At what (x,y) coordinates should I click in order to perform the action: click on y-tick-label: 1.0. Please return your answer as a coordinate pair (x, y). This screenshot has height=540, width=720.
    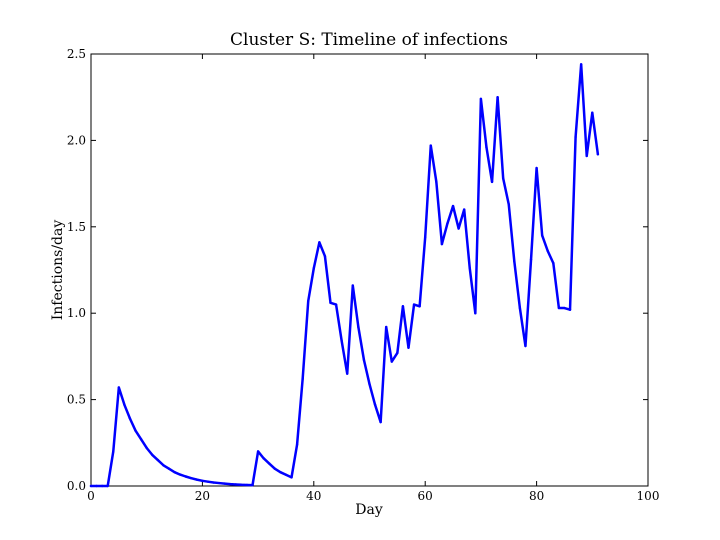
    Looking at the image, I should click on (76, 313).